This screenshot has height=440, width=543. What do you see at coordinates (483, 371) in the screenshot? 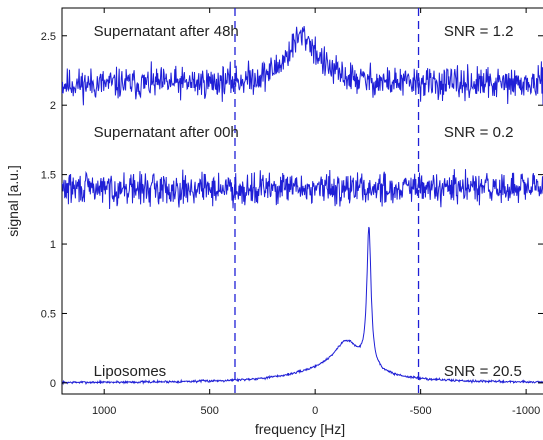
I see `snr-annotation: SNR = 20.5` at bounding box center [483, 371].